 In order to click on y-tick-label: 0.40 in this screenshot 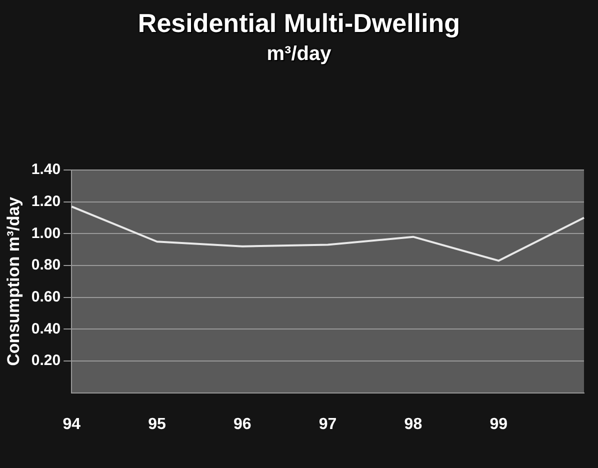, I will do `click(46, 329)`.